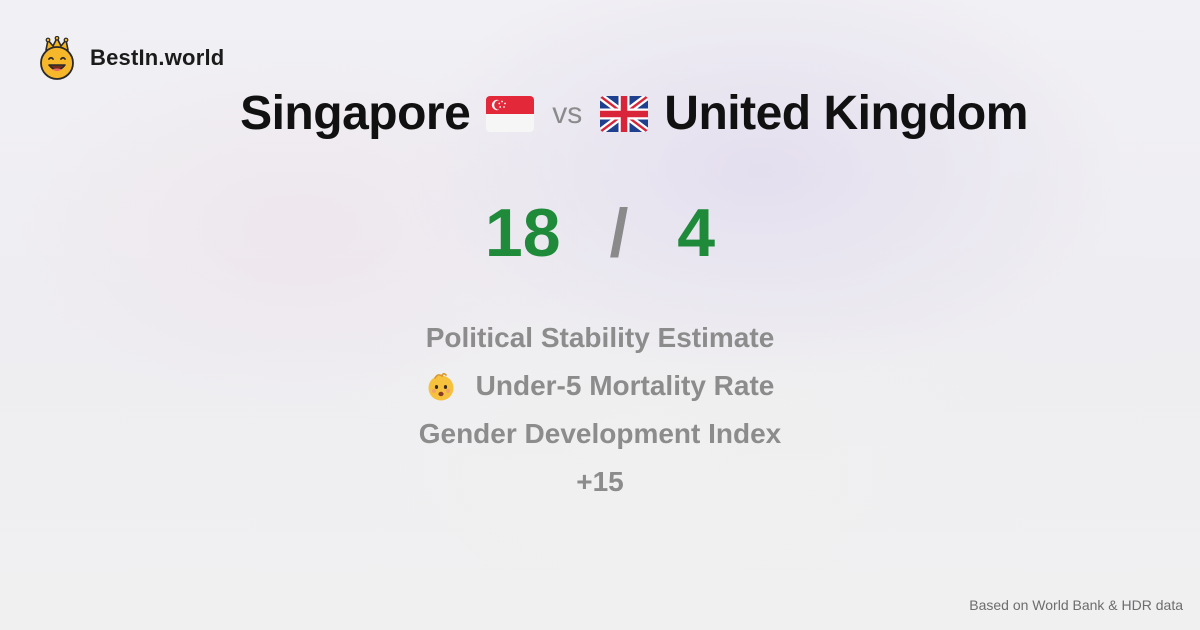 The width and height of the screenshot is (1200, 630). I want to click on vs-label: vs, so click(567, 113).